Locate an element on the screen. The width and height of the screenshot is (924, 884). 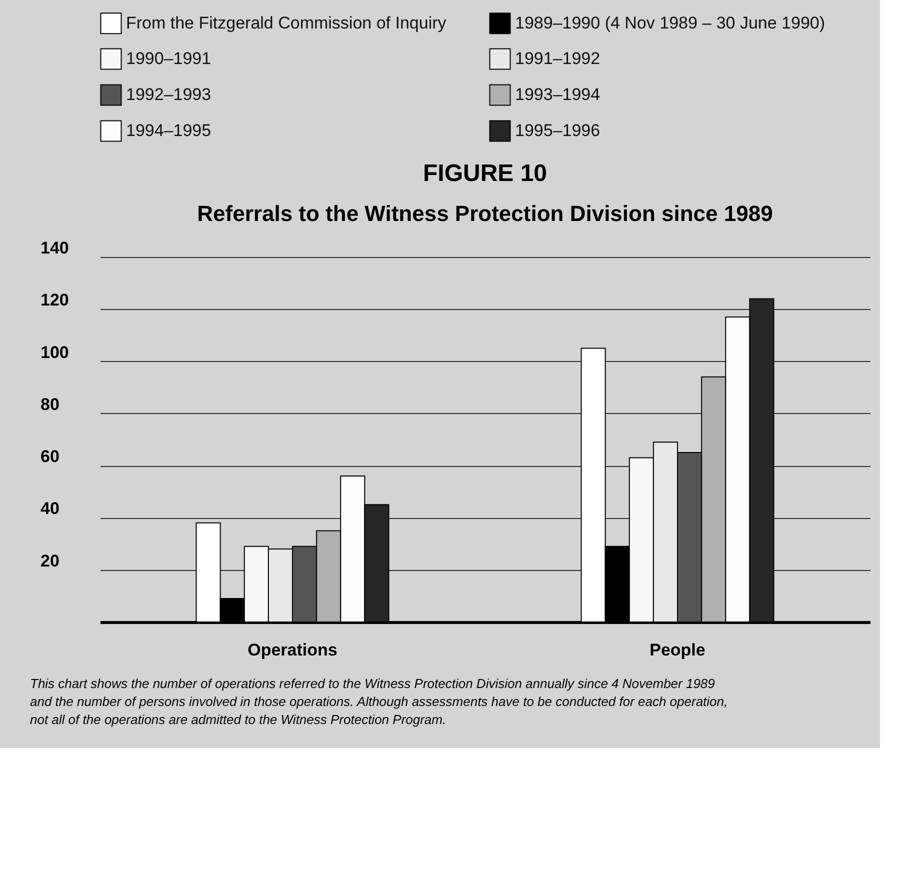
y-tick-label: 80 is located at coordinates (50, 404).